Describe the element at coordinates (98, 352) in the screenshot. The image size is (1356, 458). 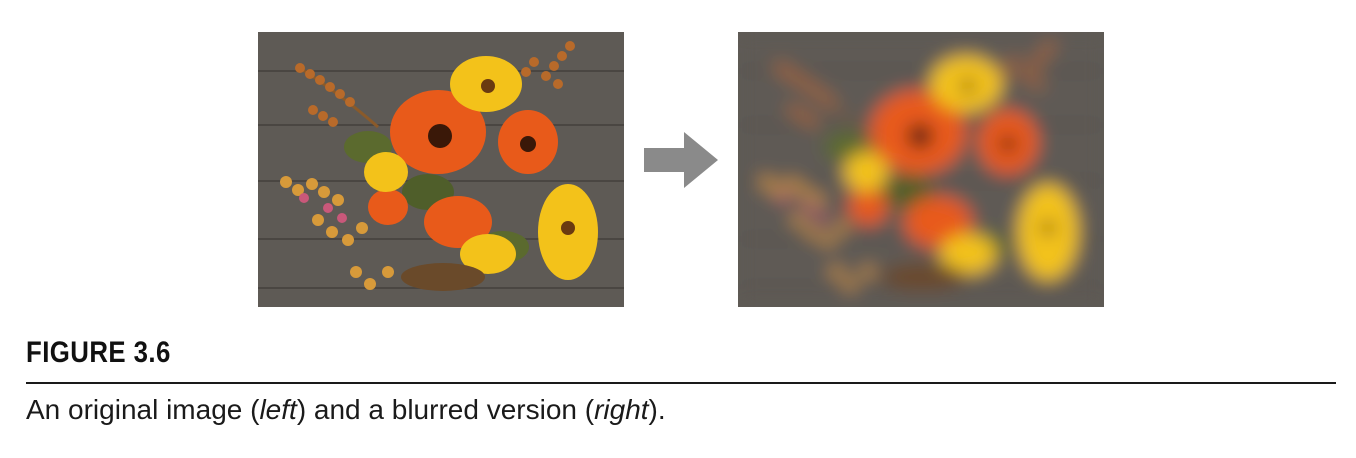
I see `figure-label: FIGURE 3.6` at that location.